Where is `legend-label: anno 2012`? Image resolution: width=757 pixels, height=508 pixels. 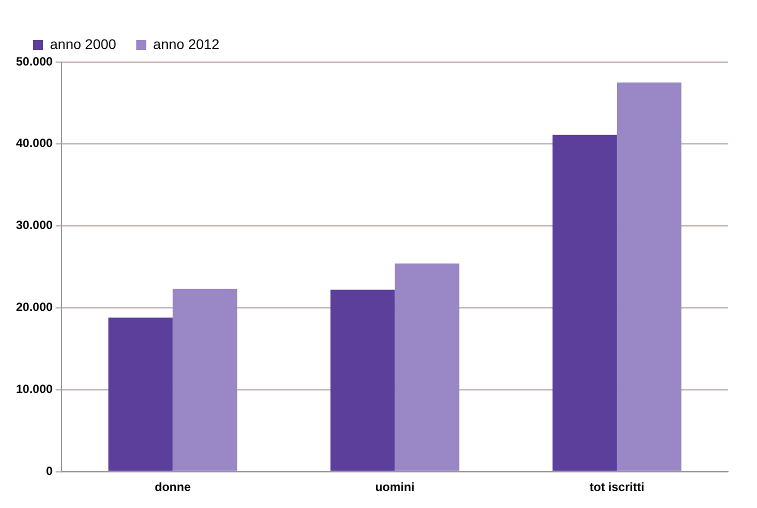
legend-label: anno 2012 is located at coordinates (186, 44).